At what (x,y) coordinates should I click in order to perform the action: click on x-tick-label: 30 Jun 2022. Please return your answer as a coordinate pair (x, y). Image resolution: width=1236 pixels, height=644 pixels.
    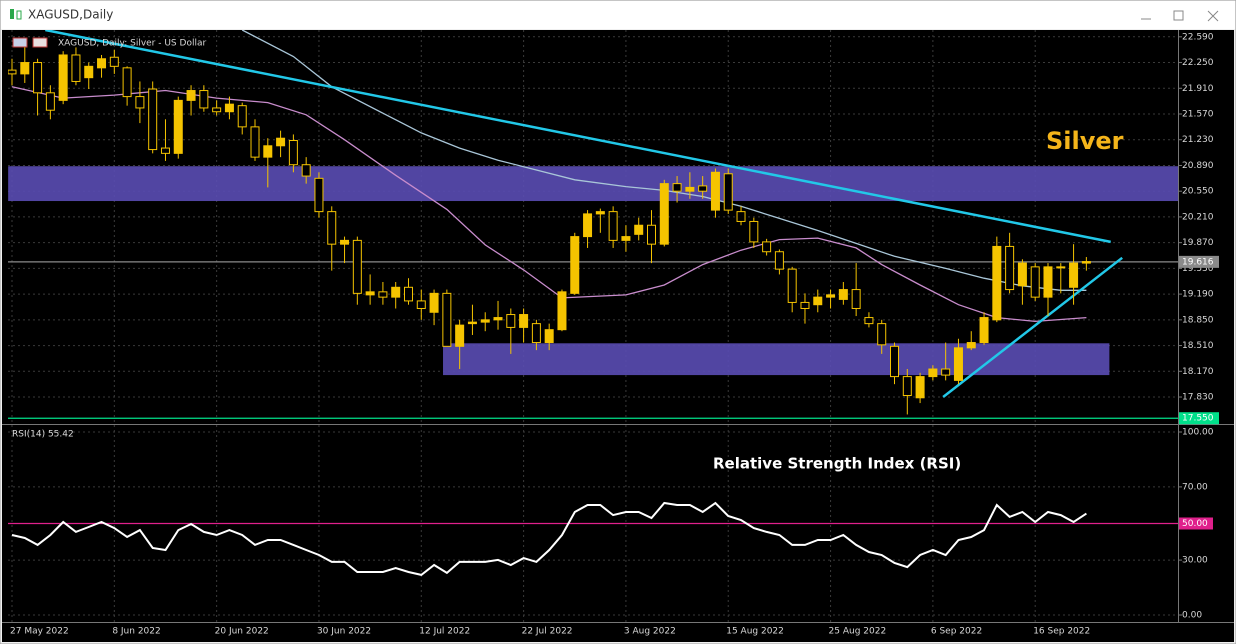
    Looking at the image, I should click on (344, 632).